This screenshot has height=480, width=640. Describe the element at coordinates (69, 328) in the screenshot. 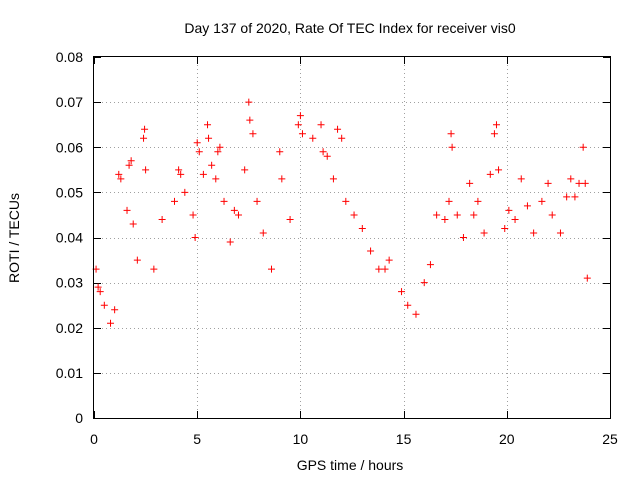

I see `y-tick-label: 0.02` at that location.